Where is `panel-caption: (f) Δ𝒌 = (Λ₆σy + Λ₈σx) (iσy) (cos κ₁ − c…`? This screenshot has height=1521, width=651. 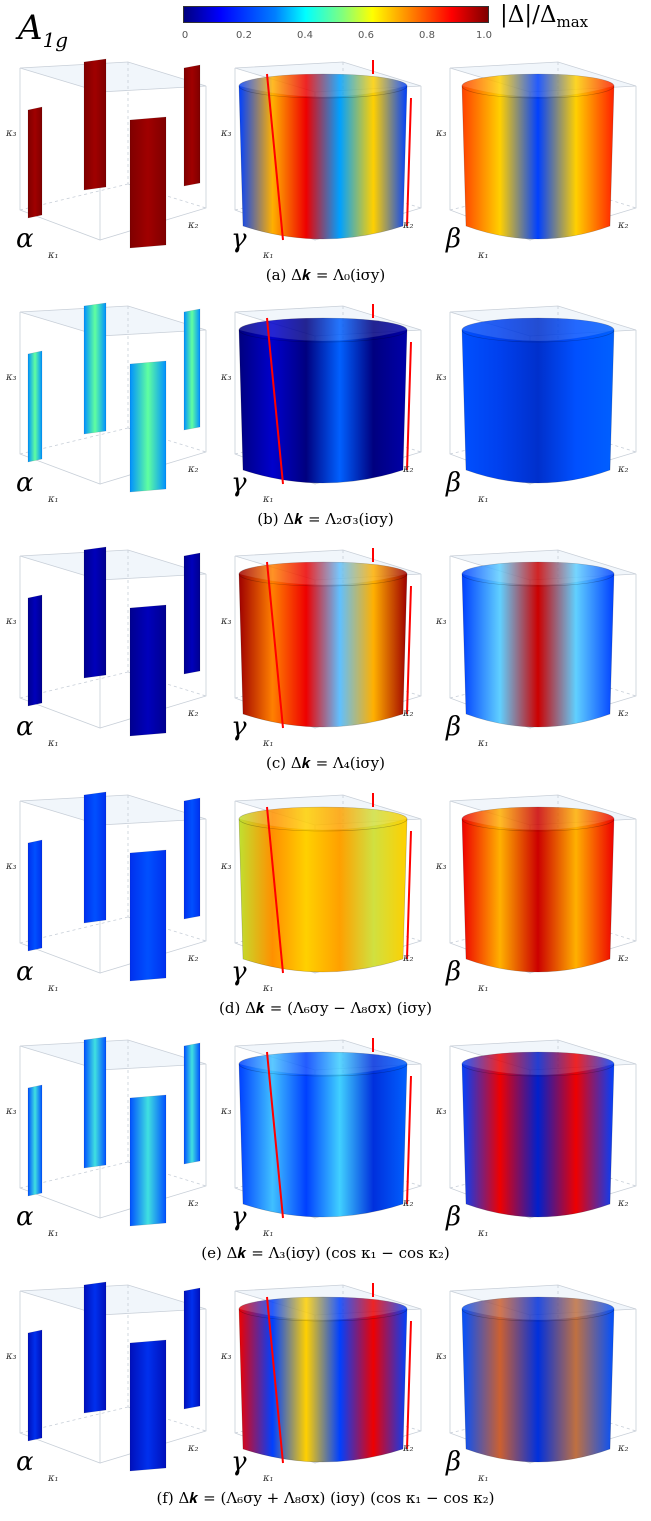 panel-caption: (f) Δ𝒌 = (Λ₆σy + Λ₈σx) (iσy) (cos κ₁ − c… is located at coordinates (325, 1498).